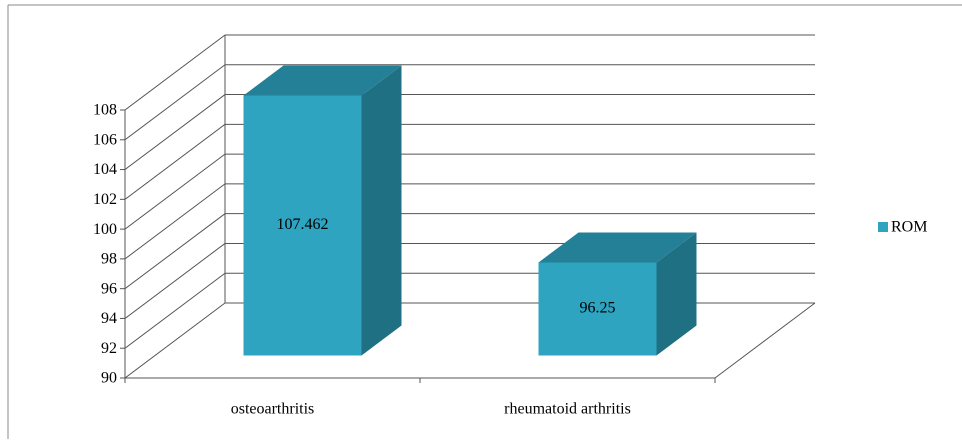 This screenshot has height=444, width=962. What do you see at coordinates (105, 110) in the screenshot?
I see `y-tick-label: 108` at bounding box center [105, 110].